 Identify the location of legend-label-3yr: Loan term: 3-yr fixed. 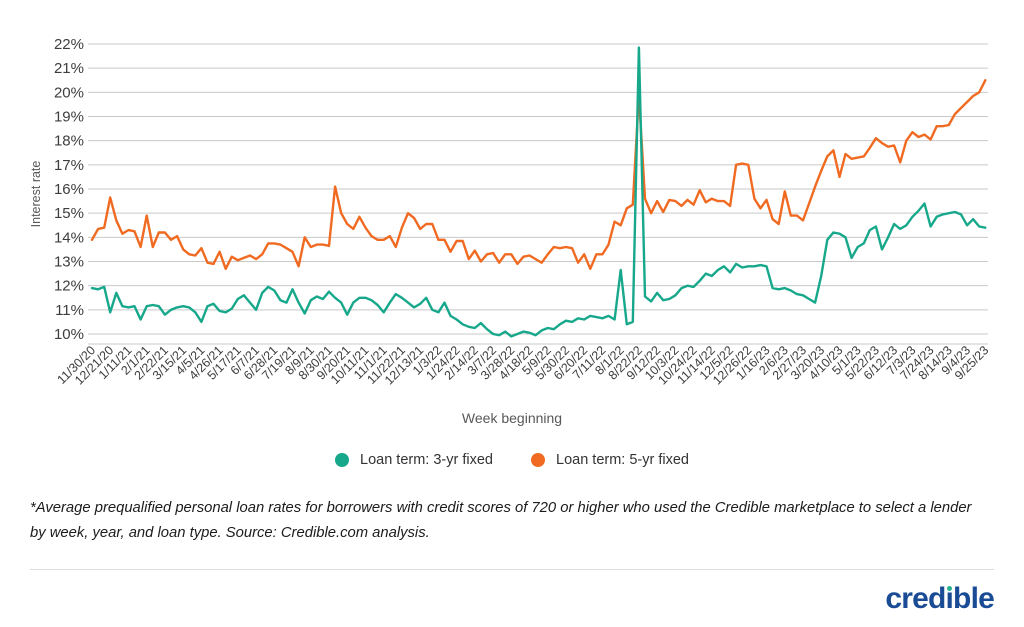
(426, 460).